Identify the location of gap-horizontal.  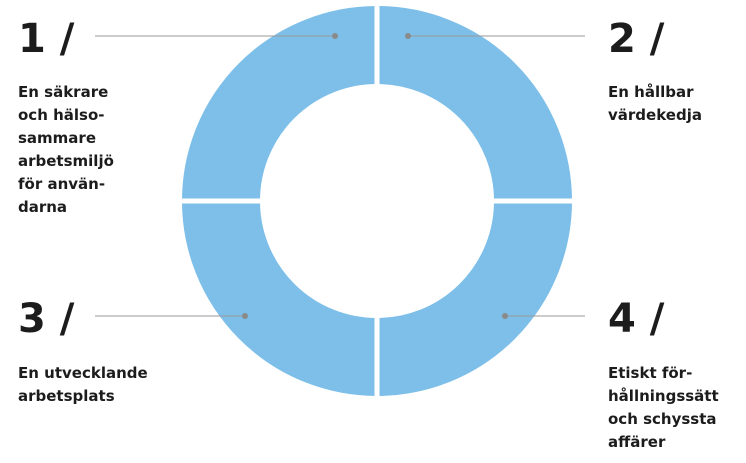
(380, 201).